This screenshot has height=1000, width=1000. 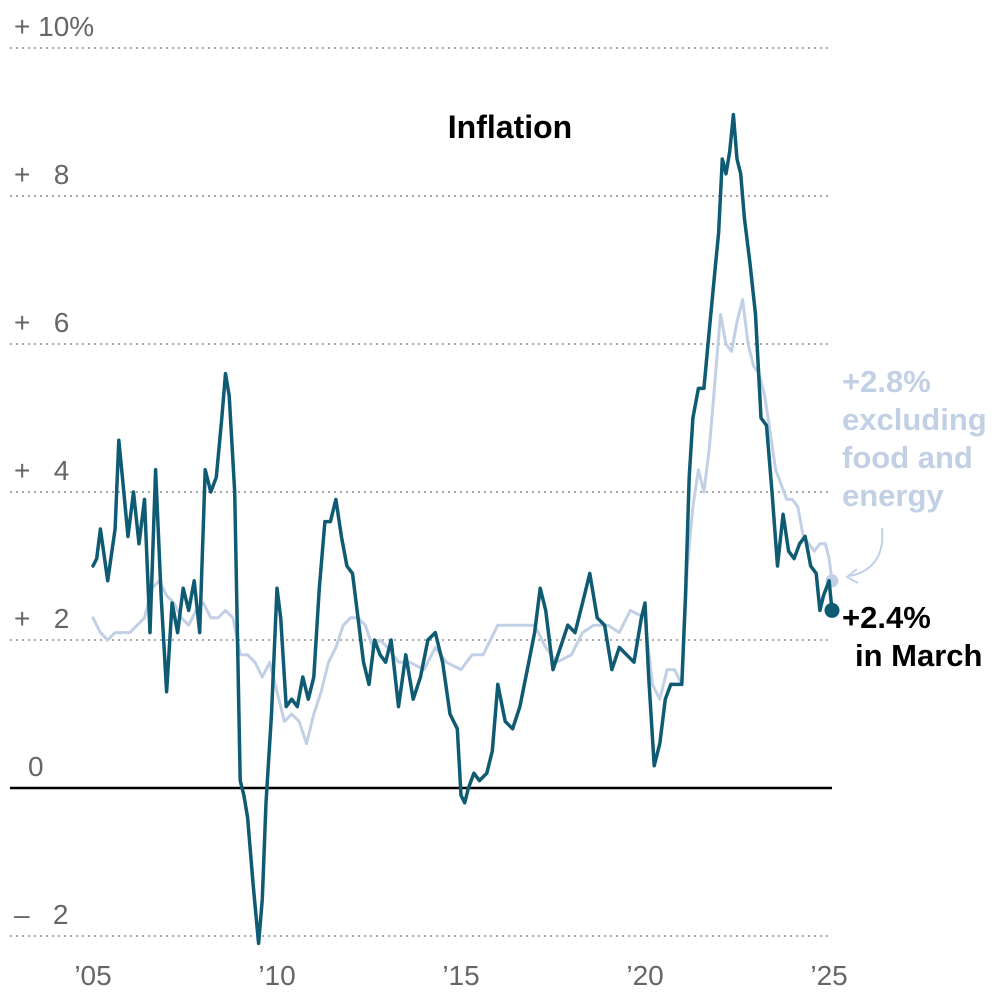 I want to click on core-annotation-line: energy, so click(x=893, y=495).